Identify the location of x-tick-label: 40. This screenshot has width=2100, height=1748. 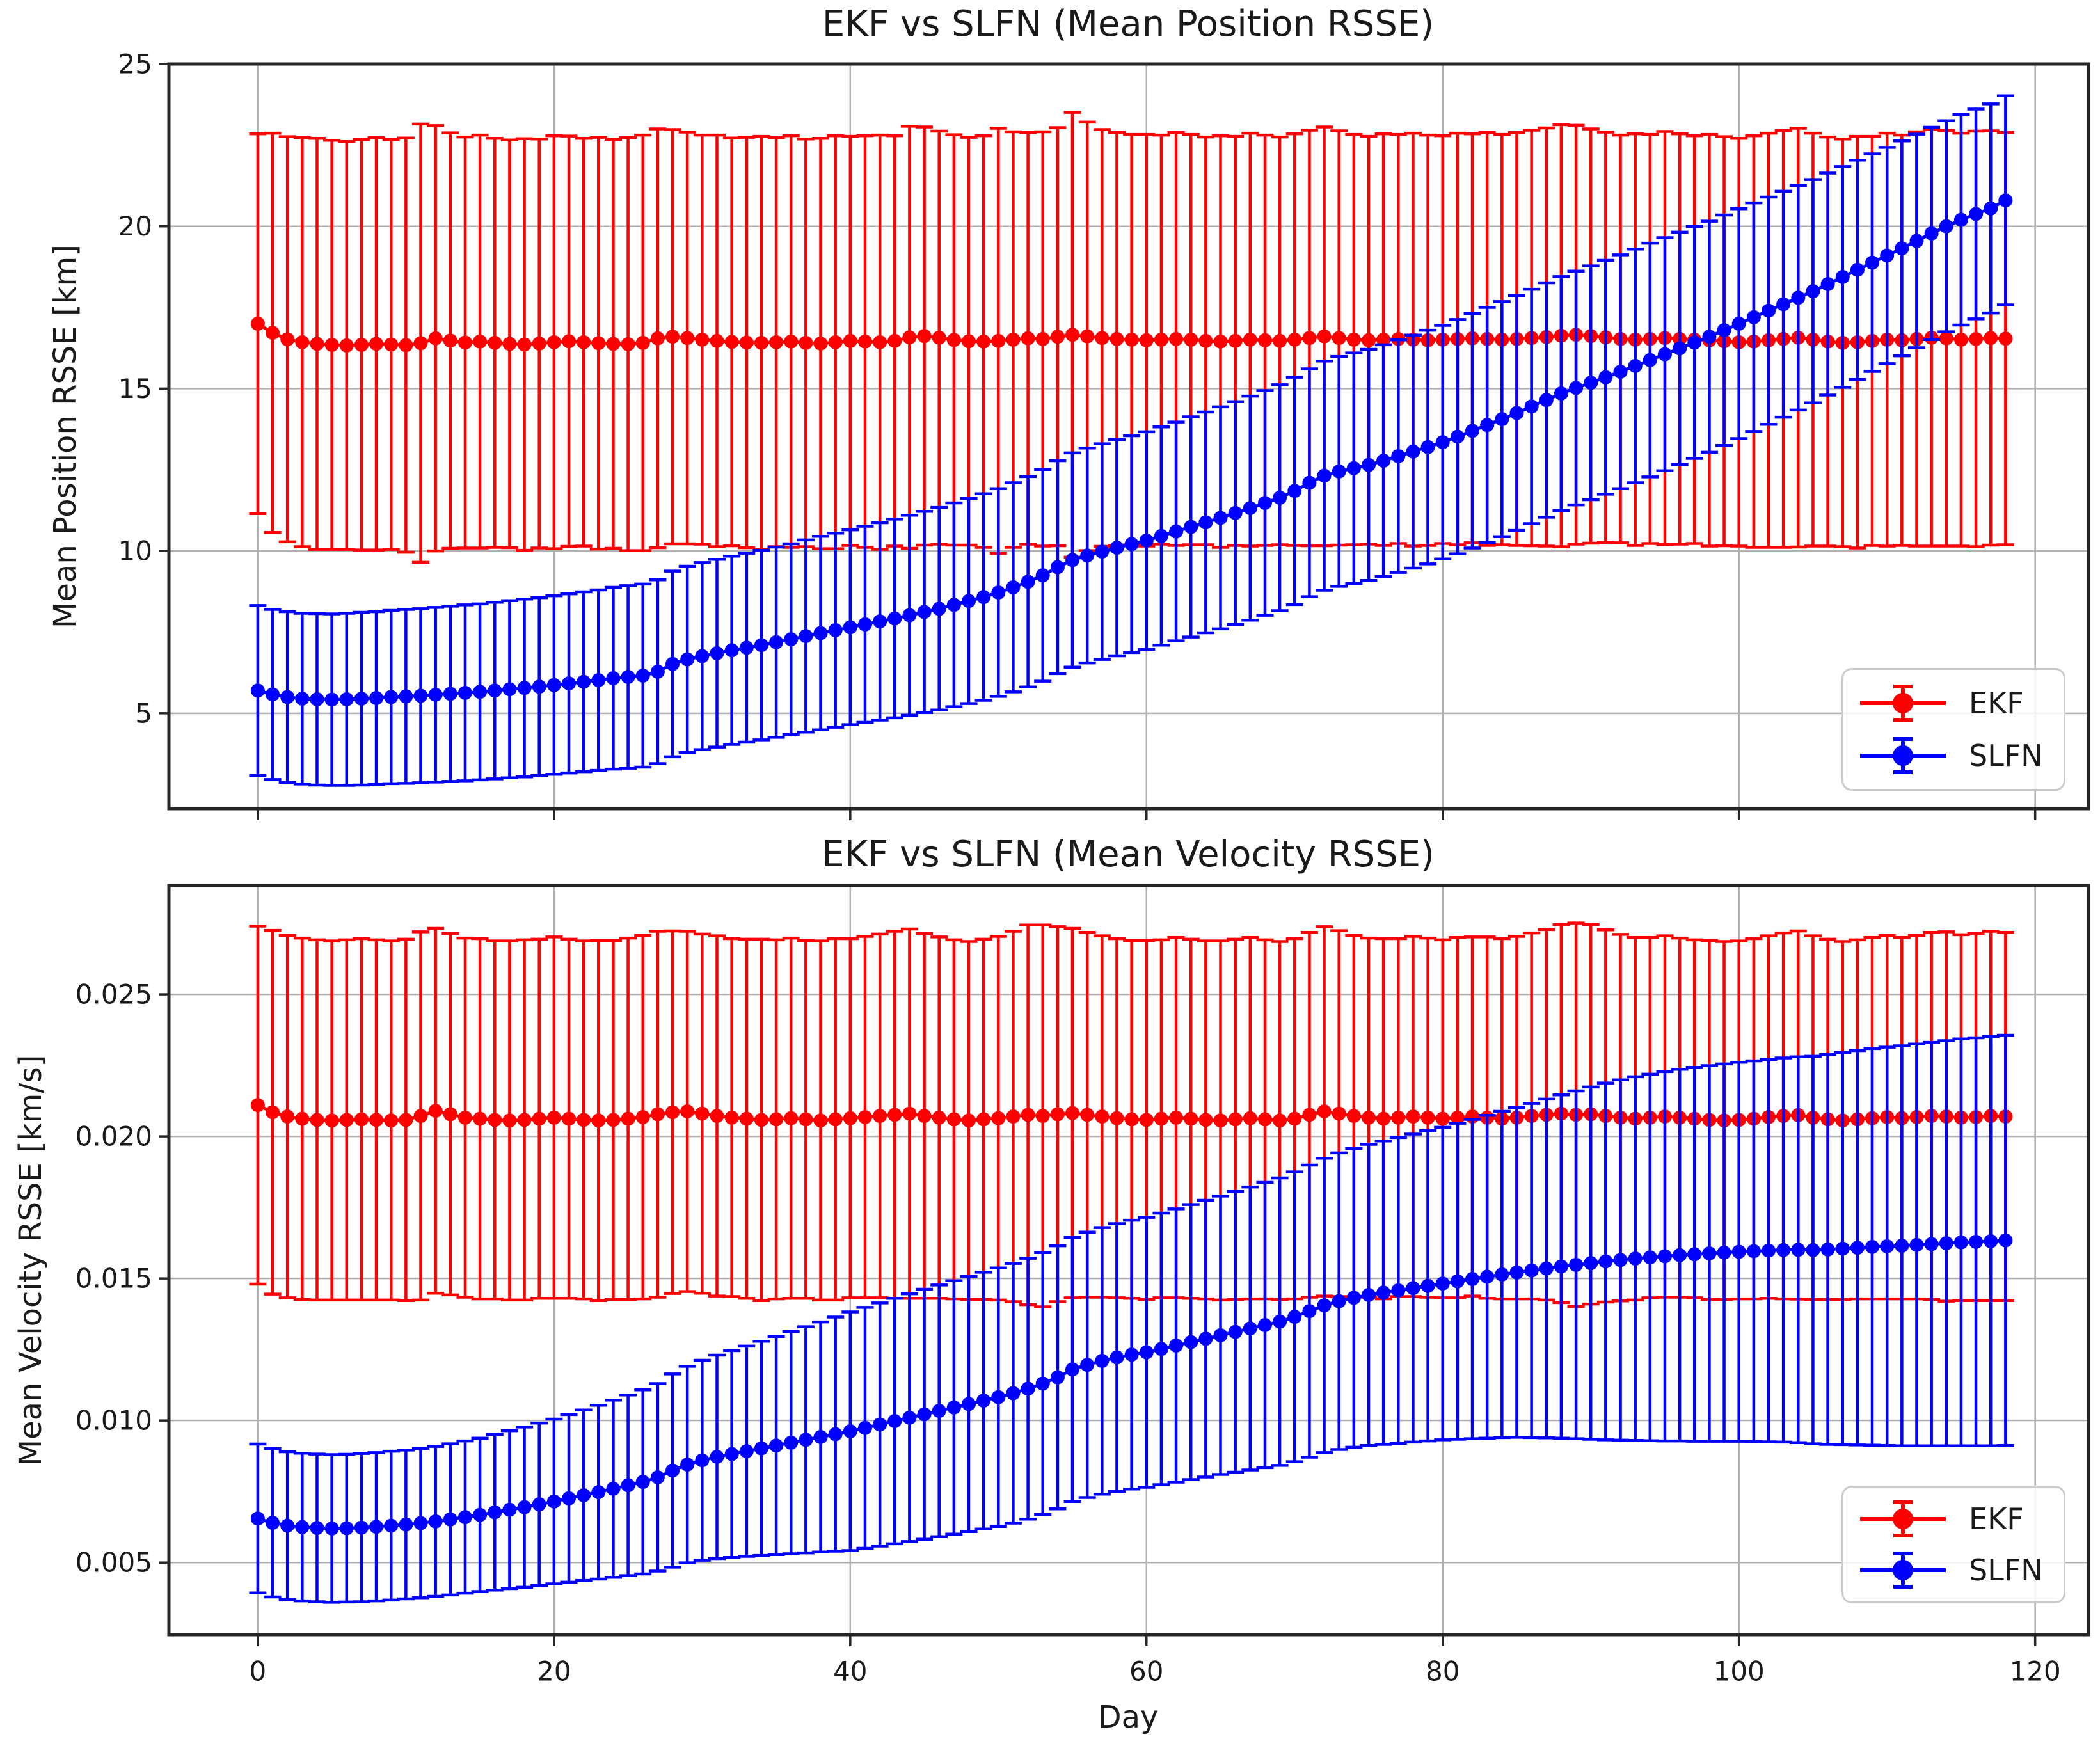
(850, 1671).